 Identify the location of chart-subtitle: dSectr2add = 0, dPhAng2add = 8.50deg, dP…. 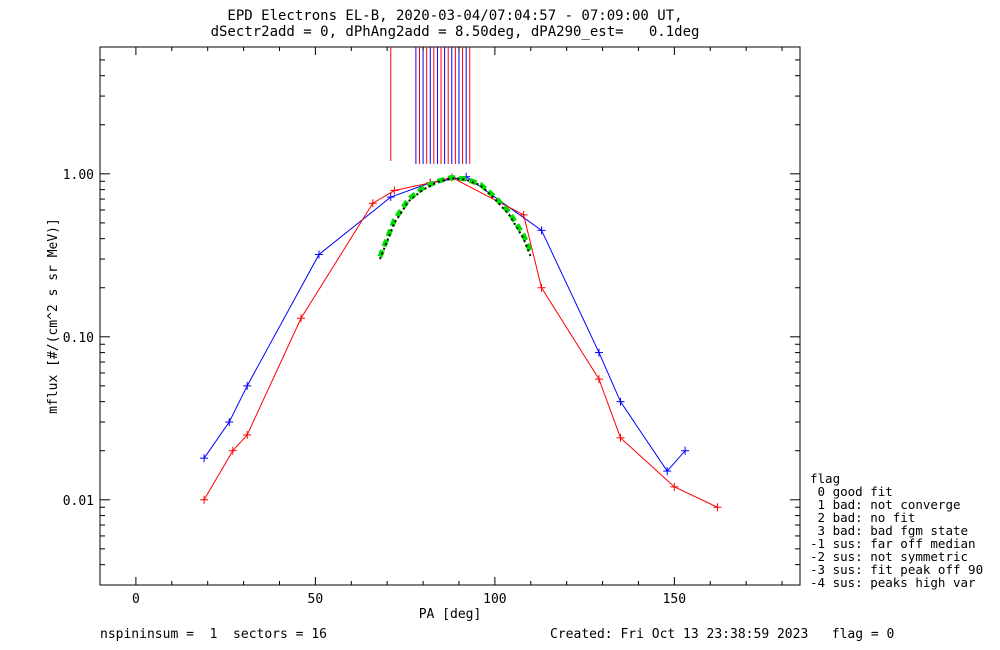
(455, 32).